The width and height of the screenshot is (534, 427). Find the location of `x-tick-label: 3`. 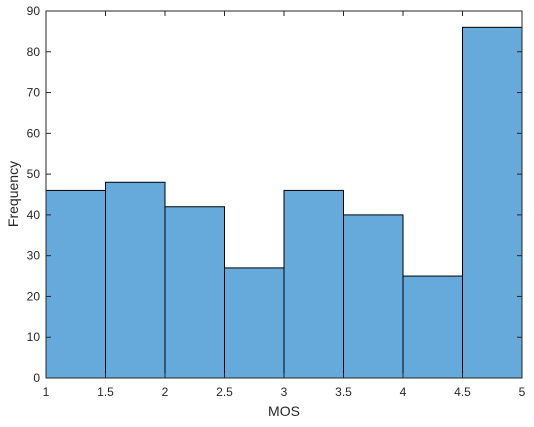

x-tick-label: 3 is located at coordinates (284, 392).